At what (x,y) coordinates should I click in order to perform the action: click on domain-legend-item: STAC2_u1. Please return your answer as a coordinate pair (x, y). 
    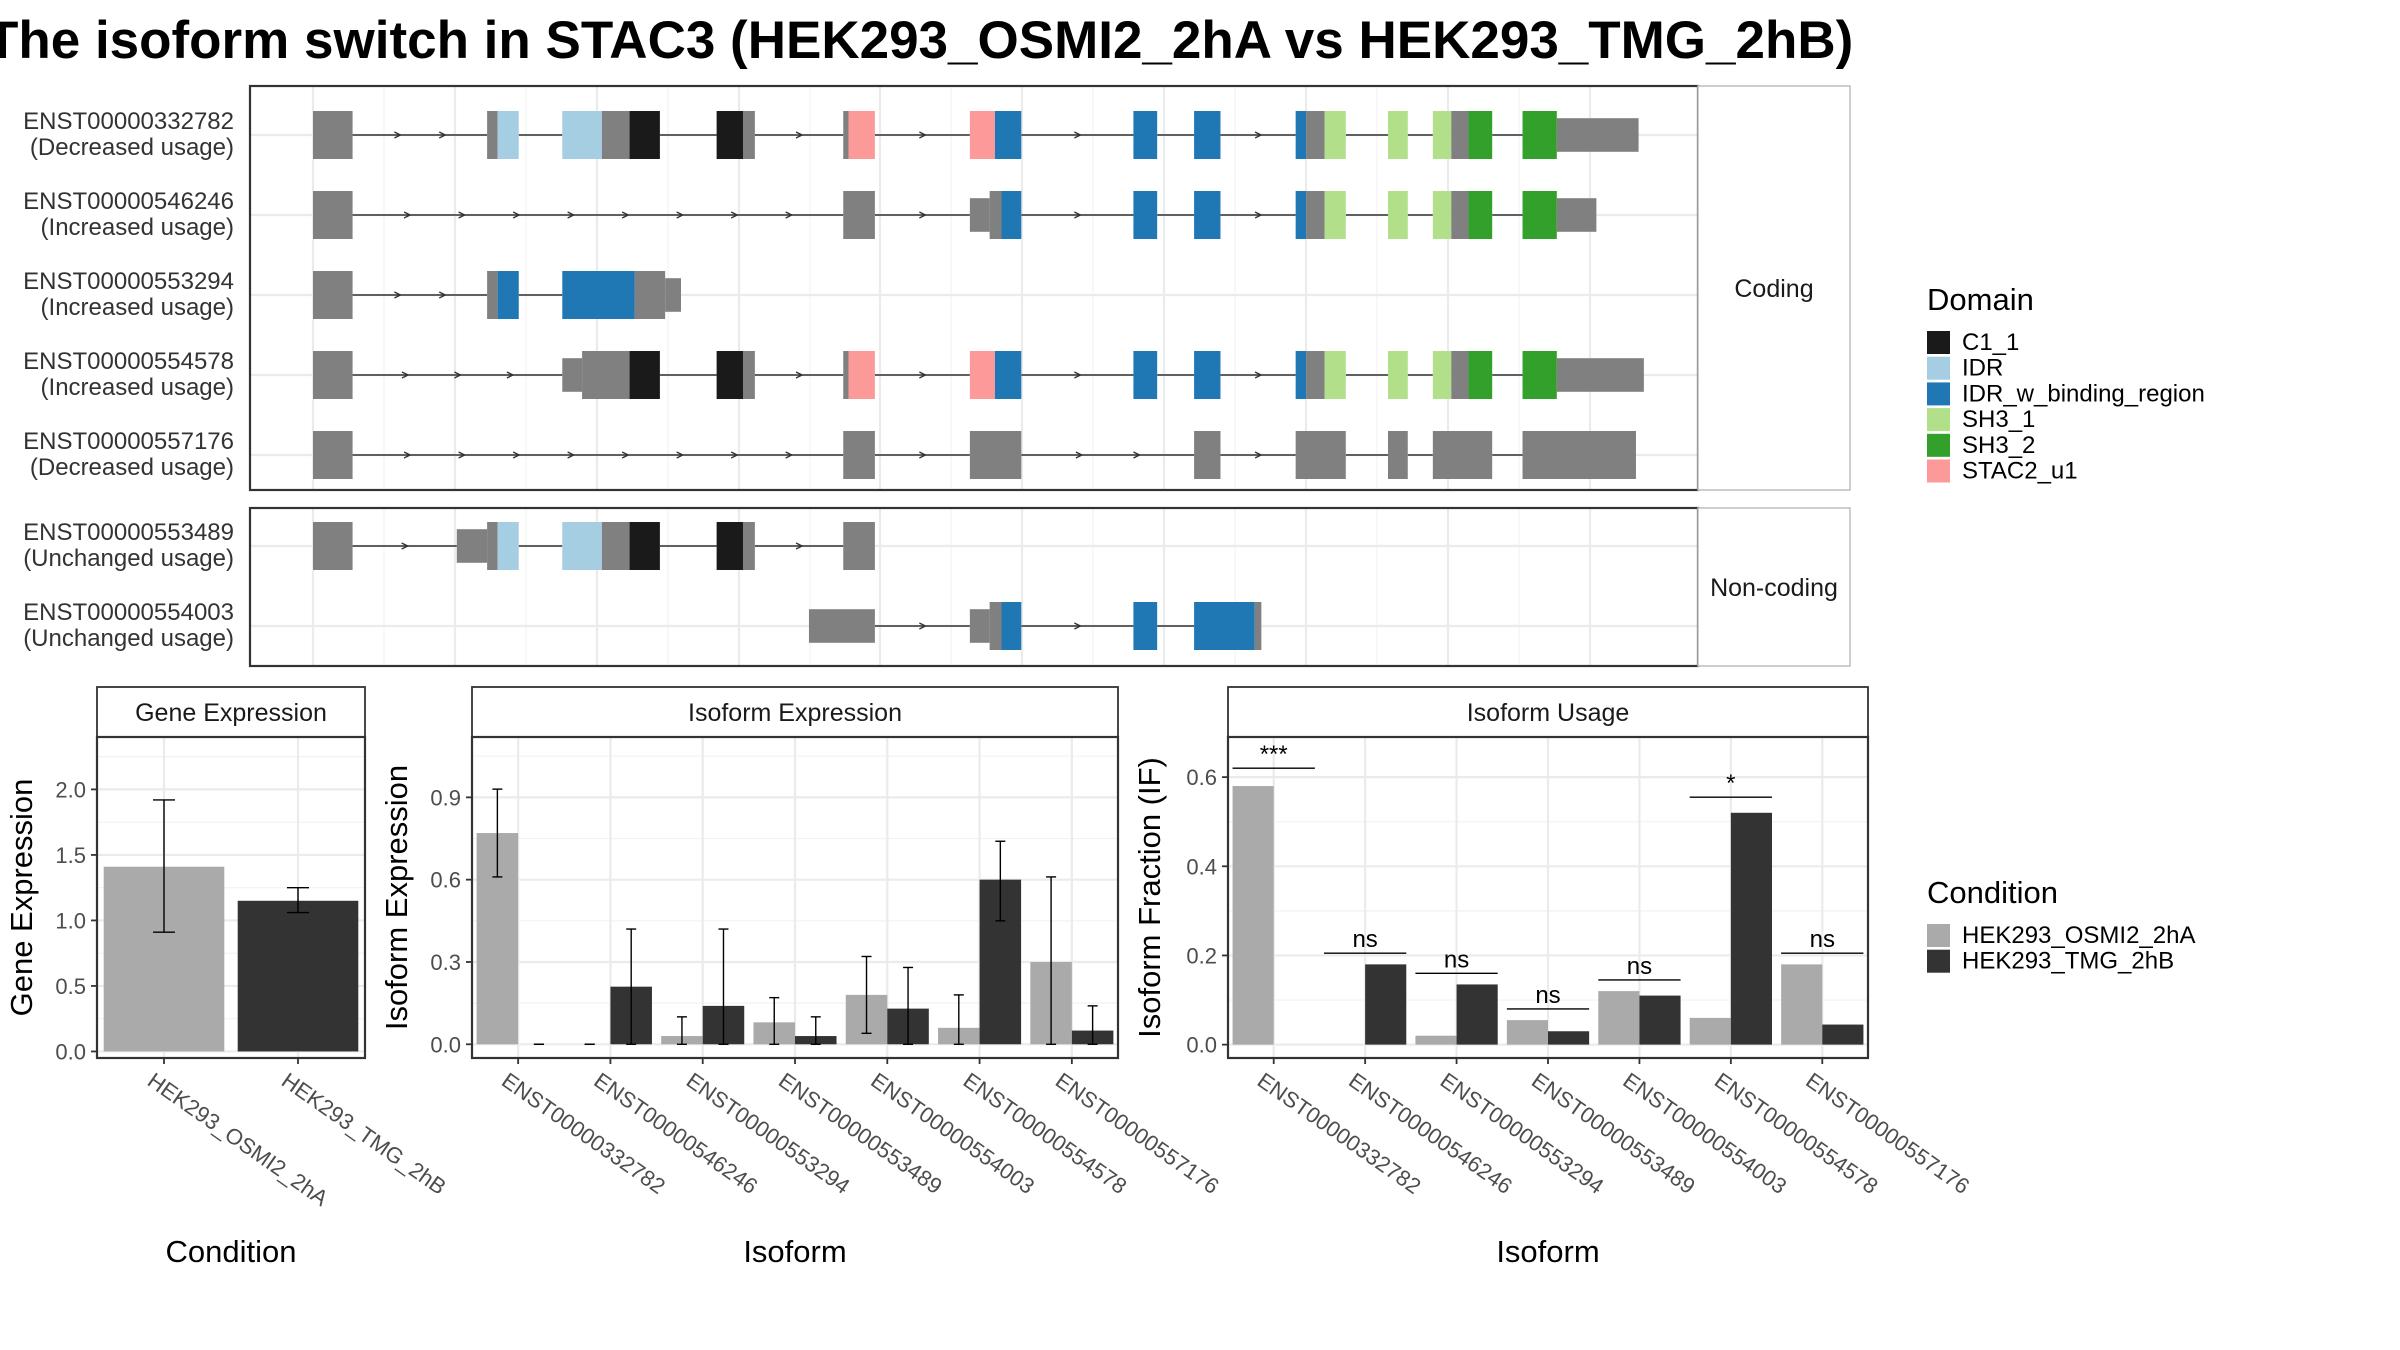
    Looking at the image, I should click on (2002, 471).